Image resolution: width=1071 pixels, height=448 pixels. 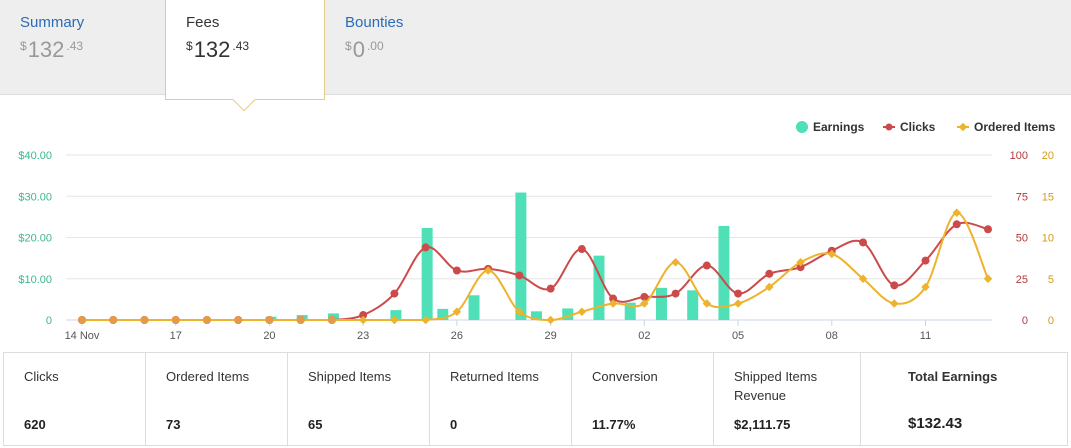 I want to click on x-tick-label: 26, so click(x=457, y=336).